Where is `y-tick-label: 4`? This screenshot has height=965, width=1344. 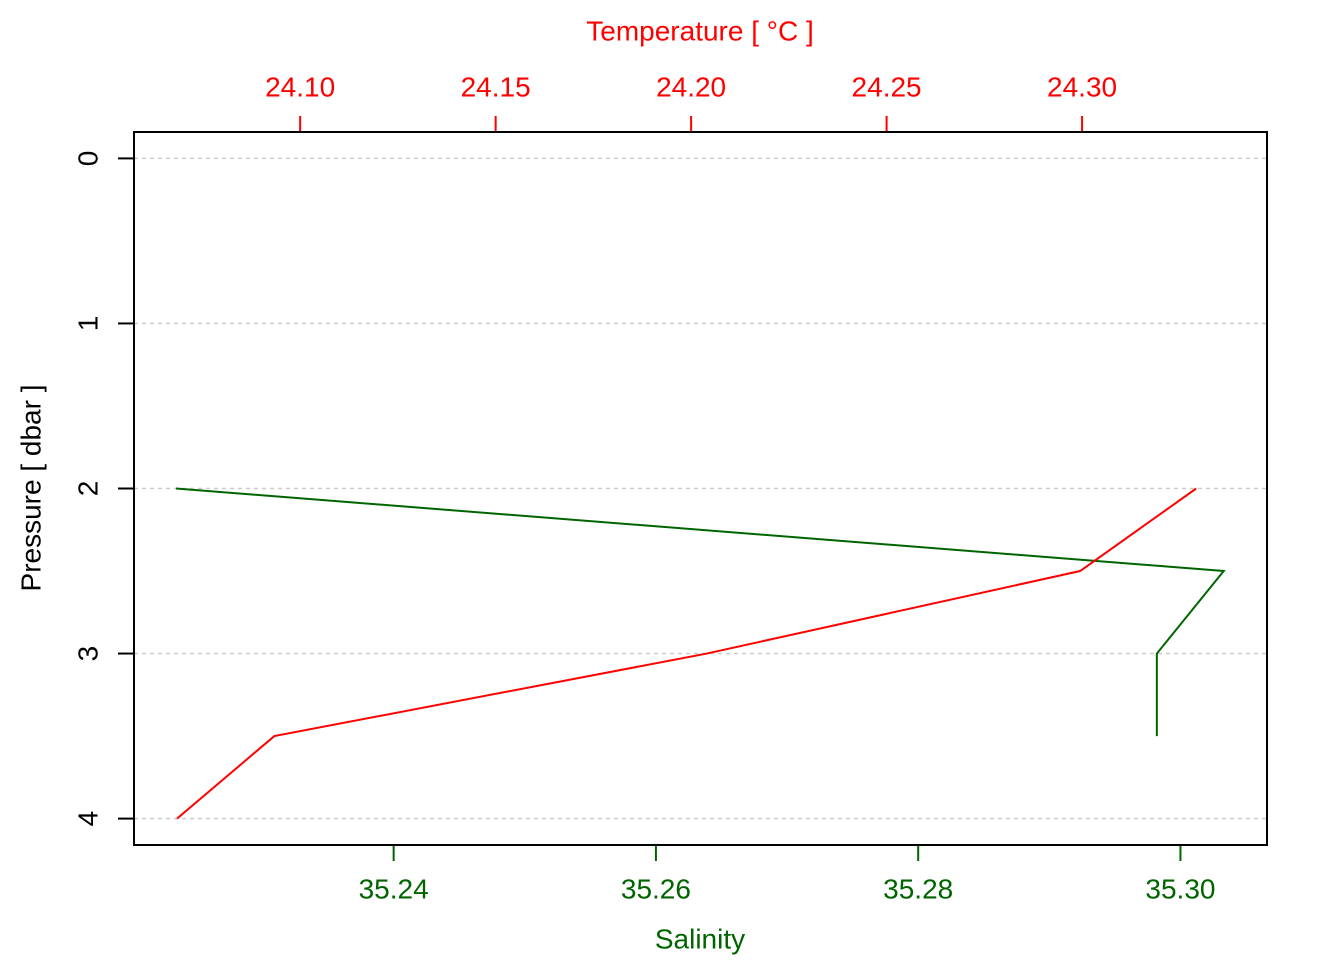 y-tick-label: 4 is located at coordinates (87, 819).